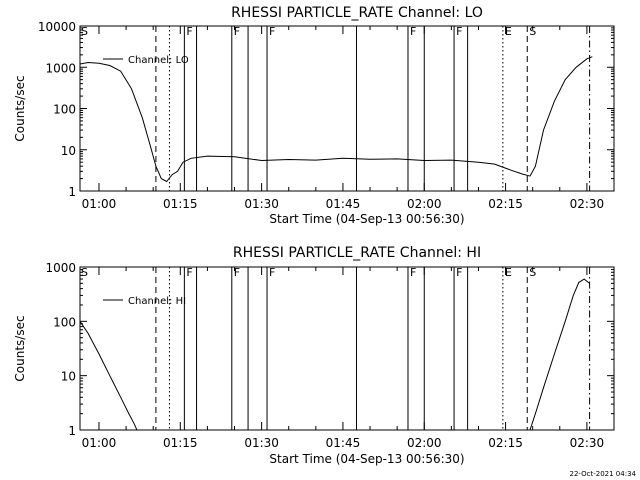  I want to click on chart1-y-axis-label: Counts/sec, so click(20, 348).